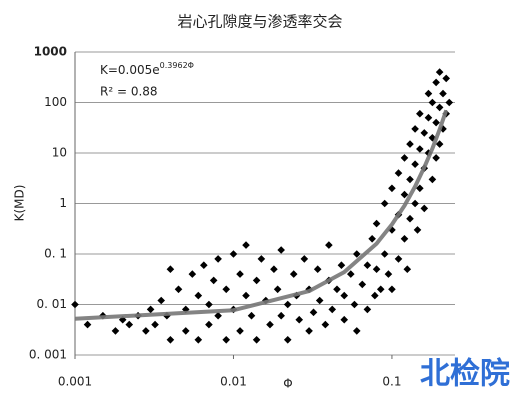 The width and height of the screenshot is (521, 400). I want to click on x-tick-label: 0.1, so click(391, 382).